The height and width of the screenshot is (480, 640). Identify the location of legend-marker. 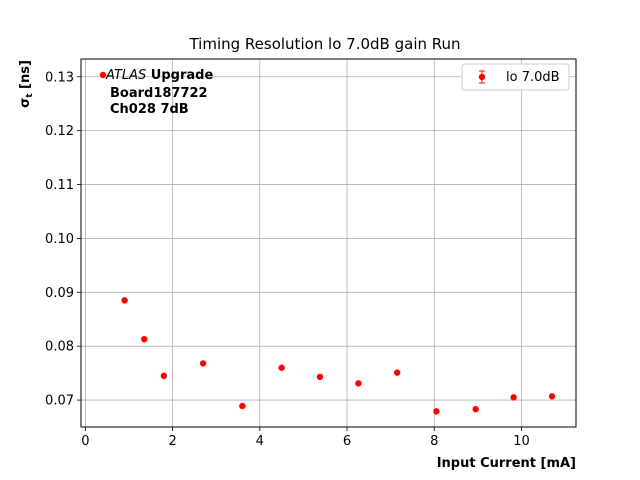
(482, 77).